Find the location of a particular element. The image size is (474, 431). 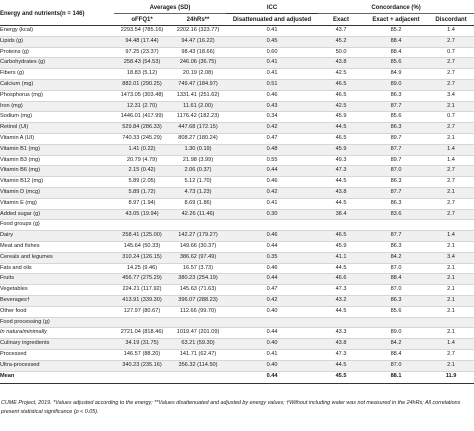

row-label: Dairy is located at coordinates (57, 236).